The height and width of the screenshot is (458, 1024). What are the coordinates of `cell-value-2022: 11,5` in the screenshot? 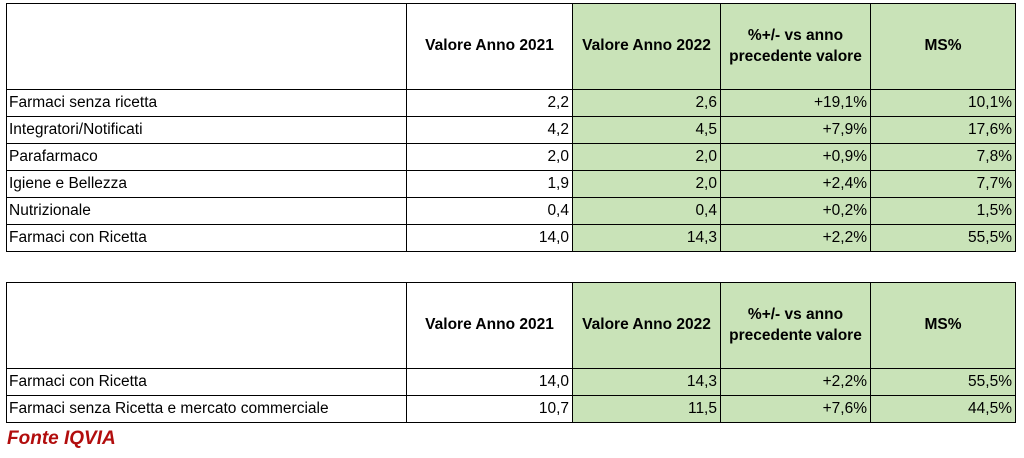 It's located at (646, 409).